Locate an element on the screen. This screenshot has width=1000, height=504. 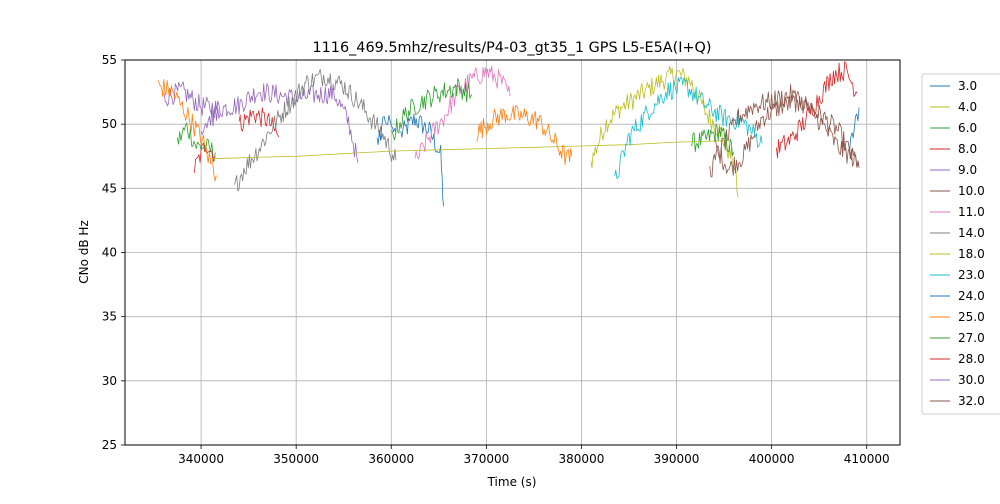
legend-item: 9.0 is located at coordinates (953, 170).